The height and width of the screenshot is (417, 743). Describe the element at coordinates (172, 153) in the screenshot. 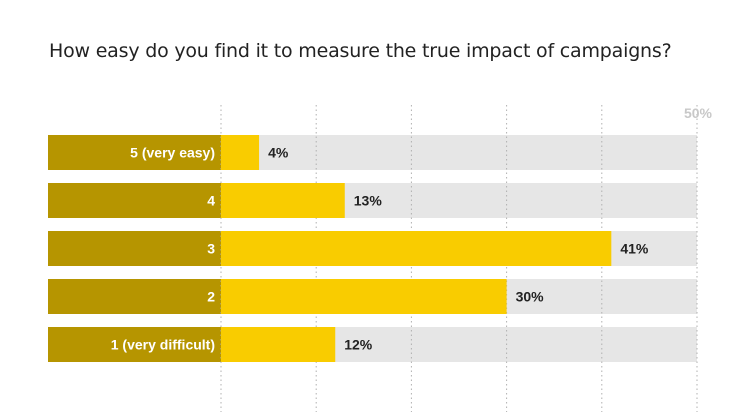

I see `category-label: 5 (very easy)` at that location.